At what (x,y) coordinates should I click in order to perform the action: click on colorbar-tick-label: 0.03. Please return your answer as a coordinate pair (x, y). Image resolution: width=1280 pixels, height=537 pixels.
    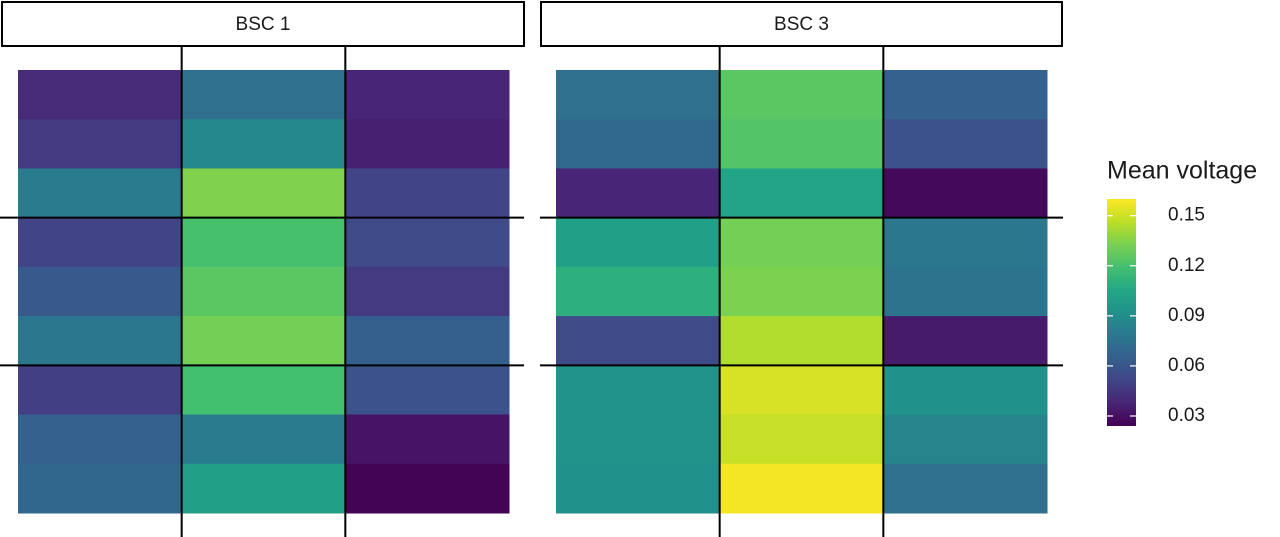
    Looking at the image, I should click on (1186, 415).